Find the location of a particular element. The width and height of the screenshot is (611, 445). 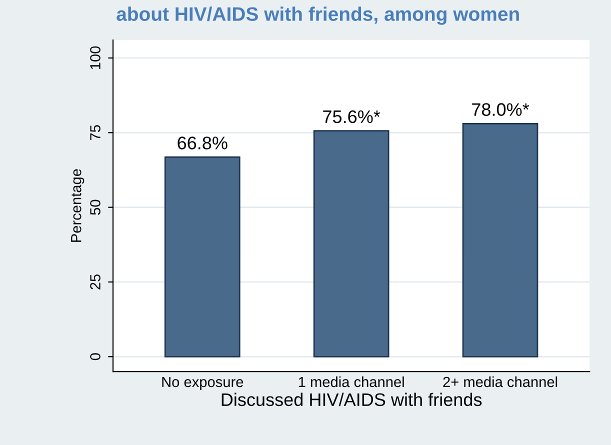

y-tick-label: 50 is located at coordinates (95, 207).